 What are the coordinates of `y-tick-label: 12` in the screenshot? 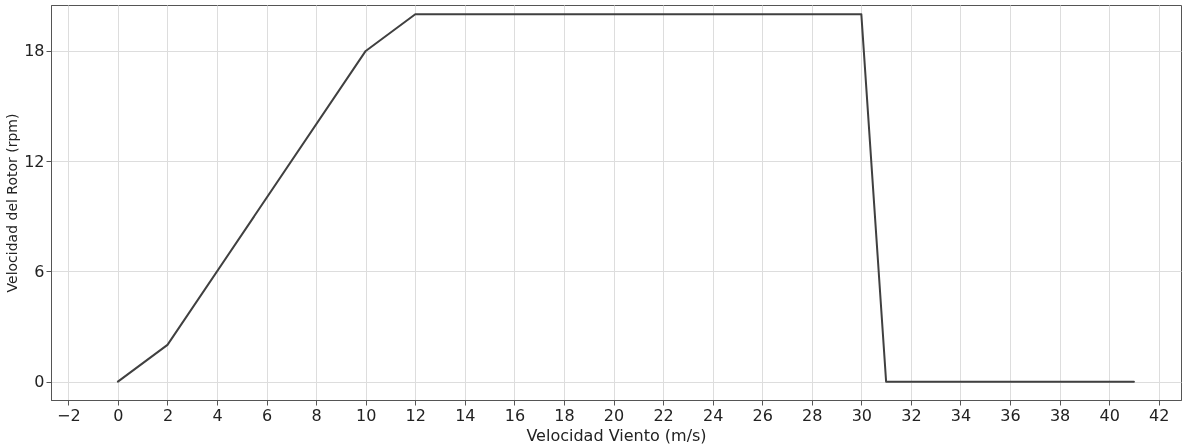 It's located at (34, 161).